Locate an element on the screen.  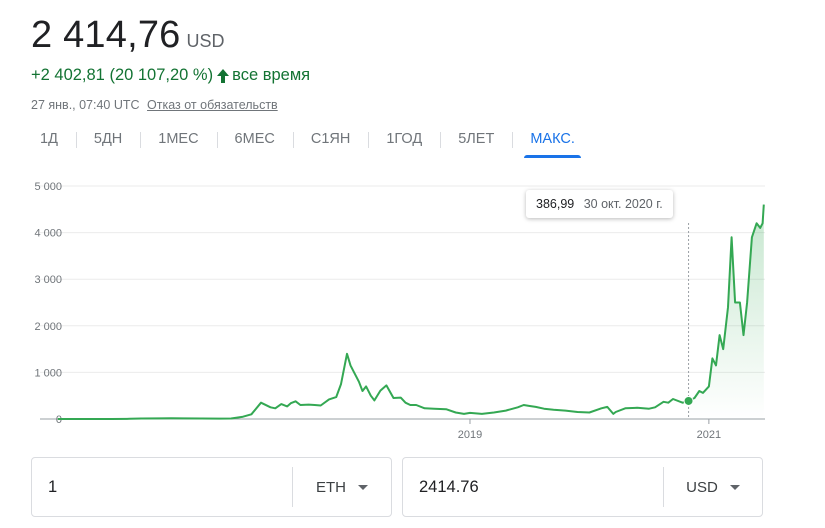
tab-1m: 1МЕС is located at coordinates (178, 141).